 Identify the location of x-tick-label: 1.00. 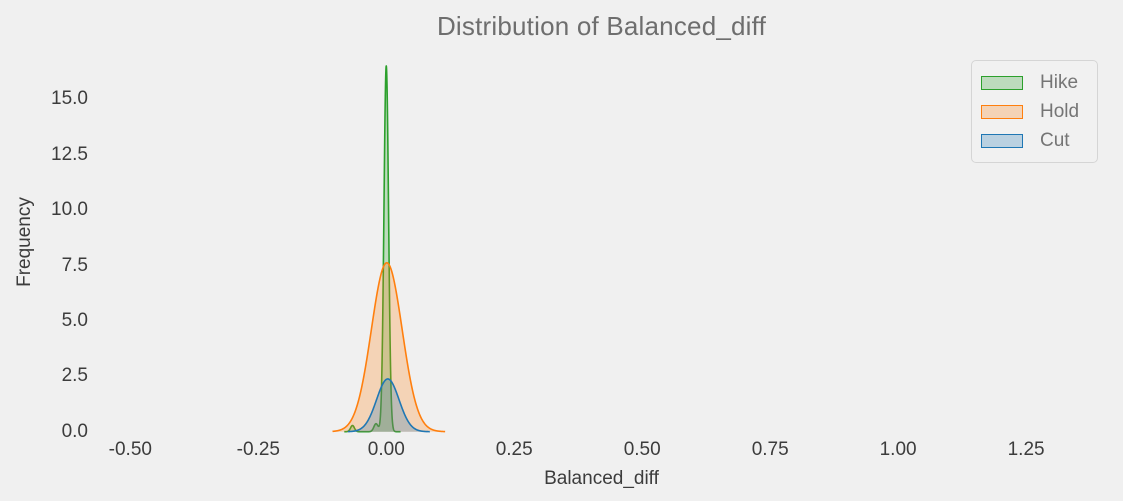
(898, 449).